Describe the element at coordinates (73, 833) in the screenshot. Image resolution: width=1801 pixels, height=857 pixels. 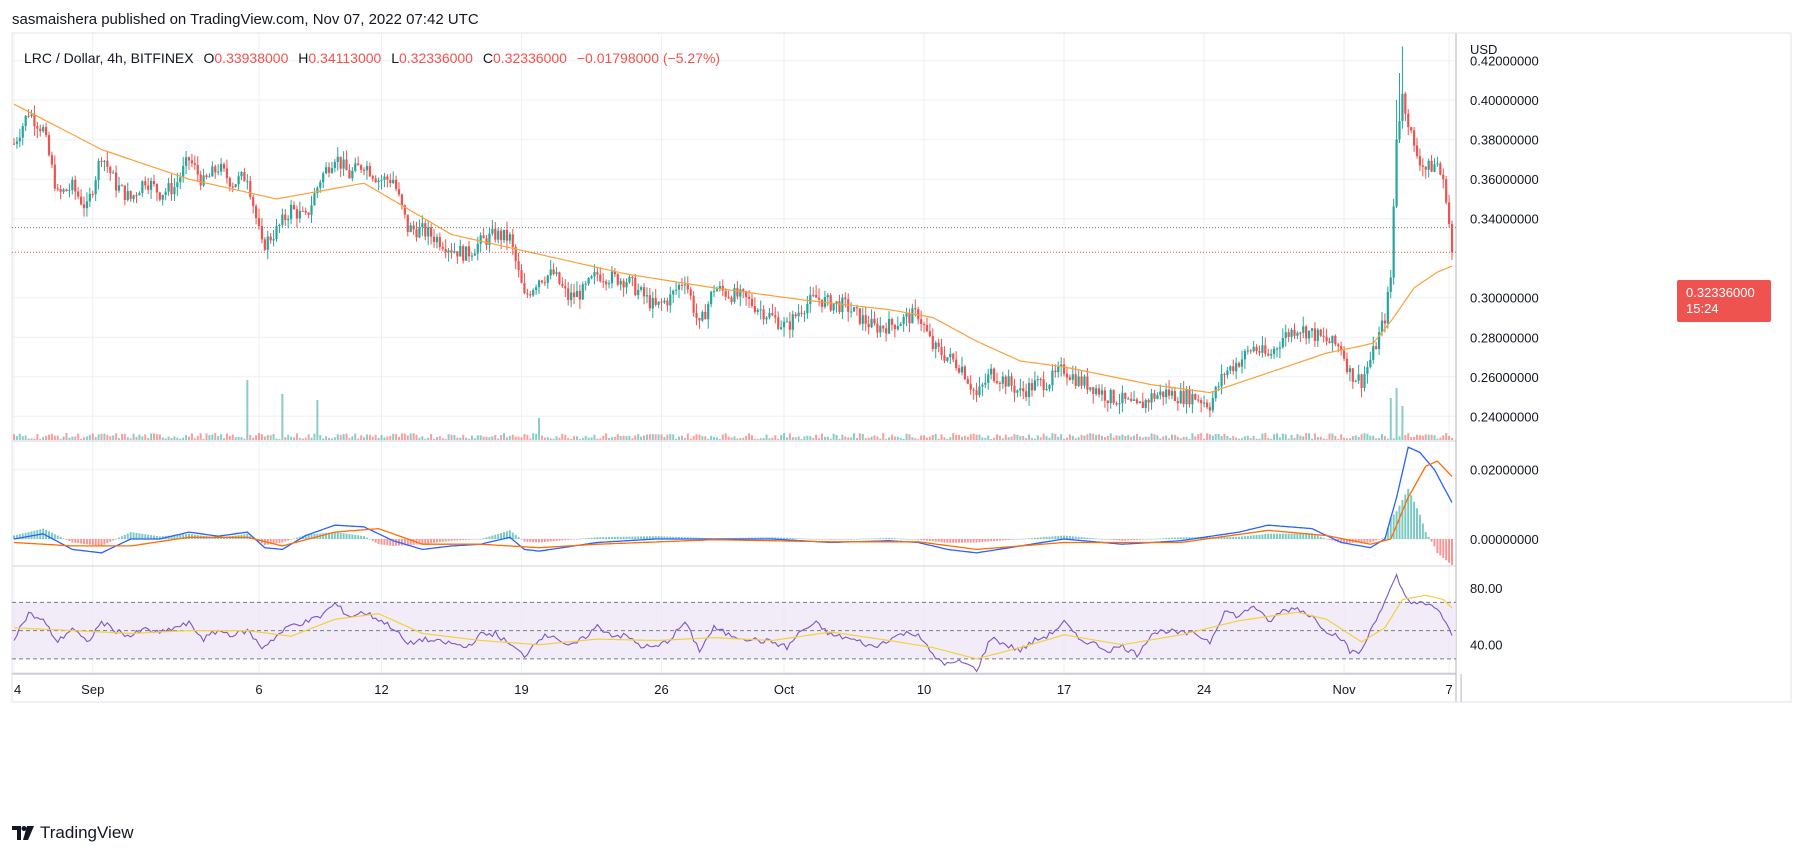
I see `tradingview-footer: TradingView` at that location.